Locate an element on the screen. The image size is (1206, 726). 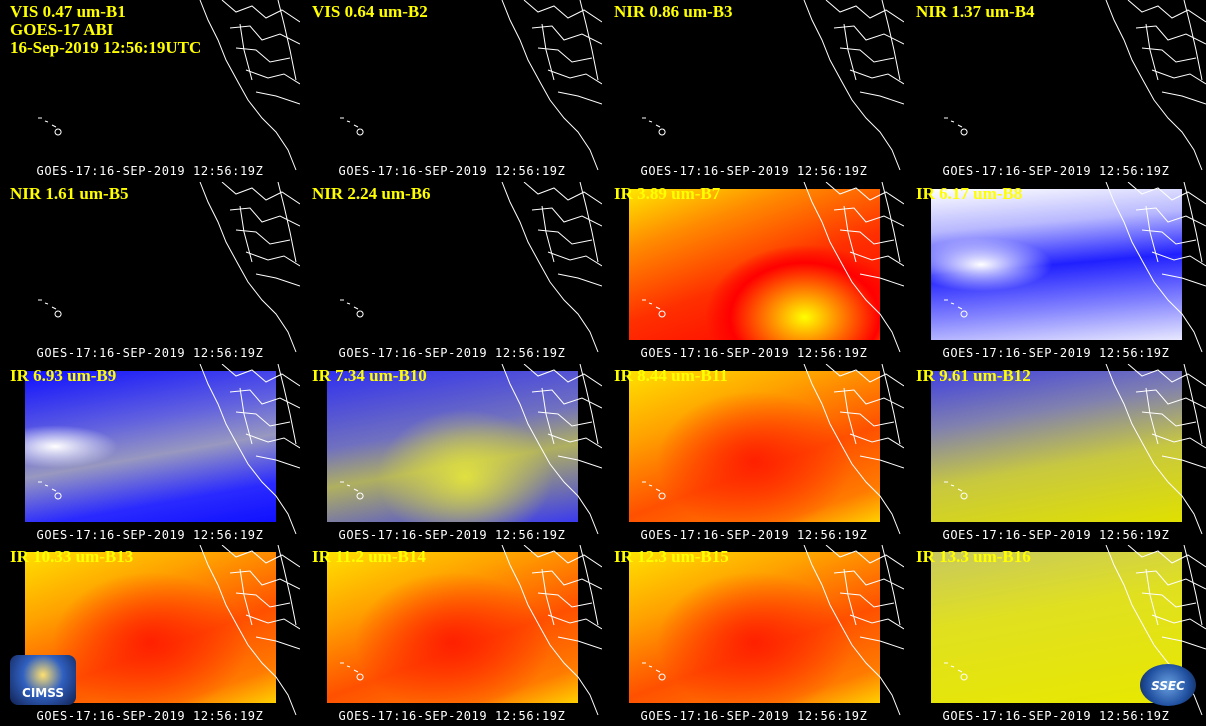
band-label: IR 12.3 um-B15 is located at coordinates (671, 556).